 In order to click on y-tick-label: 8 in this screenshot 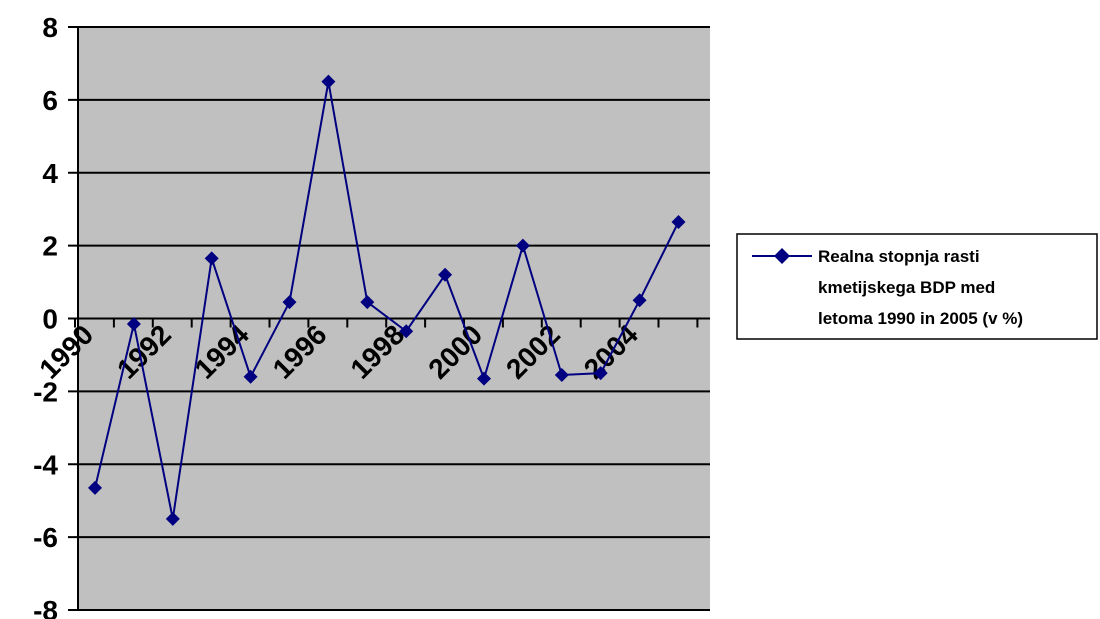, I will do `click(50, 27)`.